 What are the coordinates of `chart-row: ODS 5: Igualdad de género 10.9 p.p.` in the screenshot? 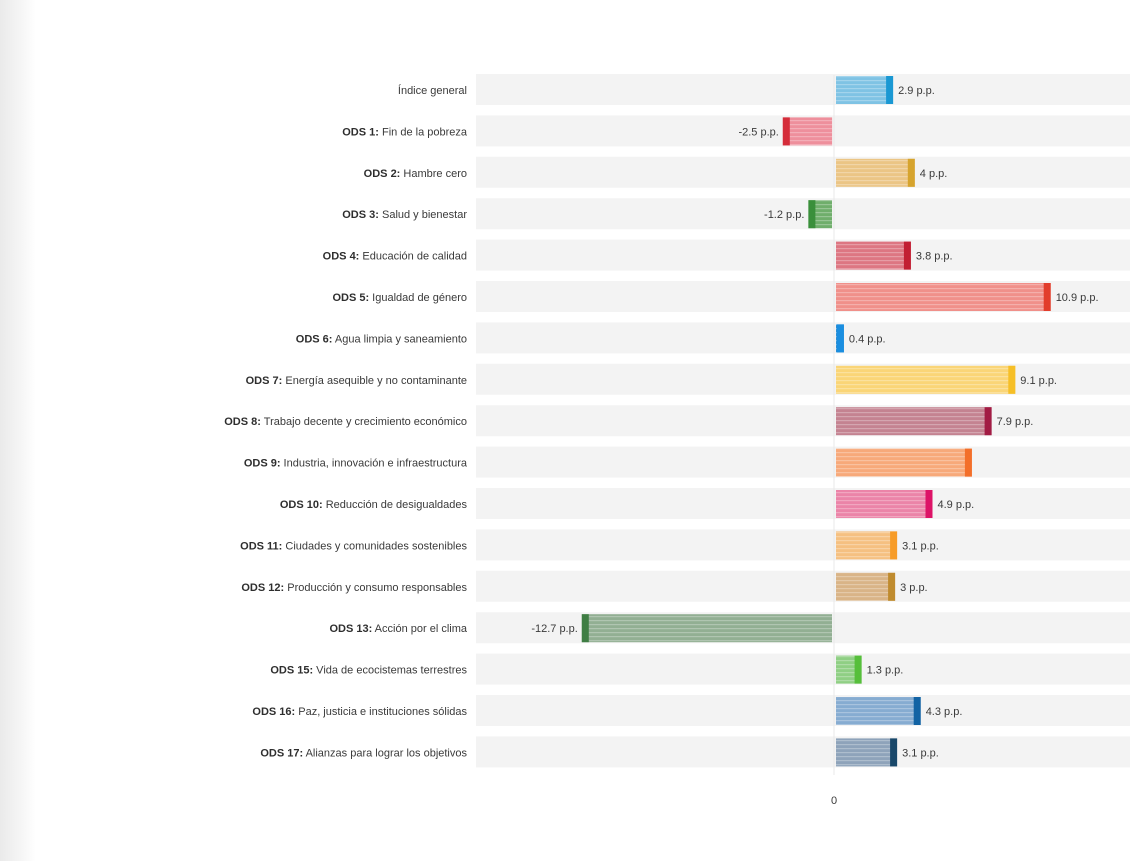 It's located at (731, 296).